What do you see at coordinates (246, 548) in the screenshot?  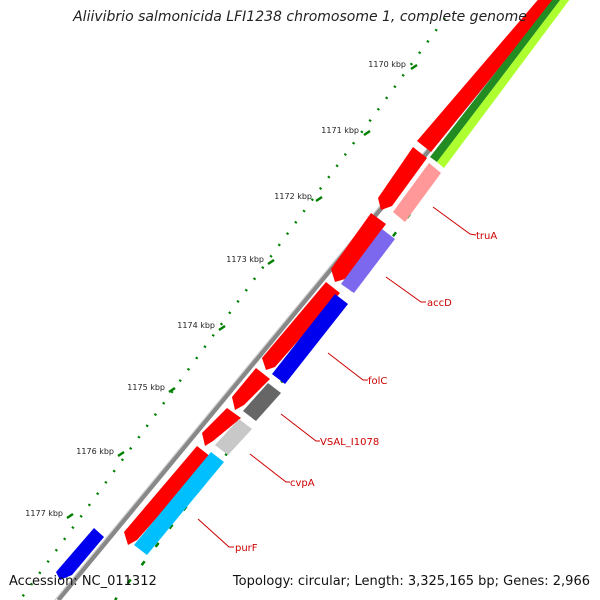 I see `gene-label-purF: purF` at bounding box center [246, 548].